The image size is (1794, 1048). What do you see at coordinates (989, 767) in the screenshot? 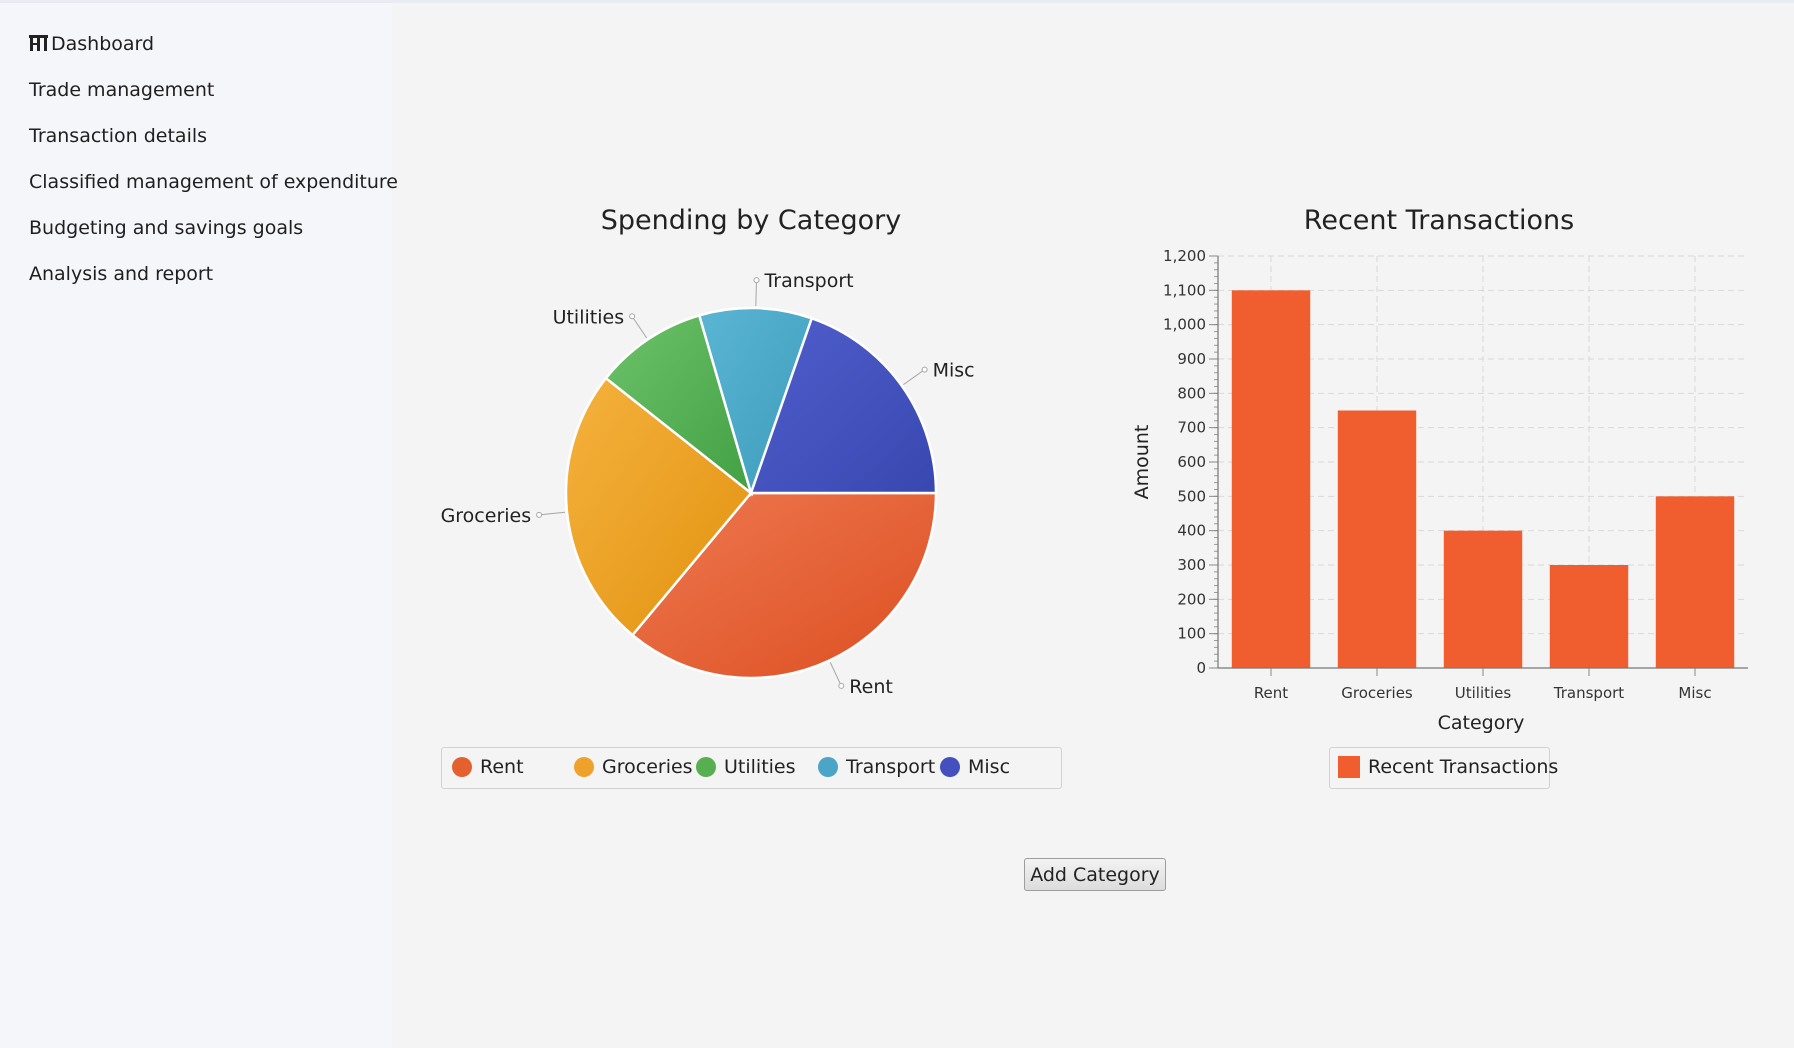
I see `legend-label: Misc` at bounding box center [989, 767].